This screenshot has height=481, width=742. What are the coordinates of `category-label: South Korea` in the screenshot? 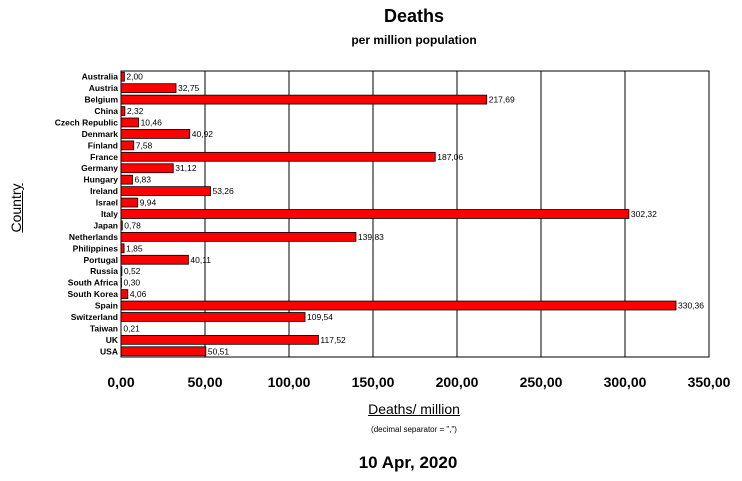 It's located at (92, 294).